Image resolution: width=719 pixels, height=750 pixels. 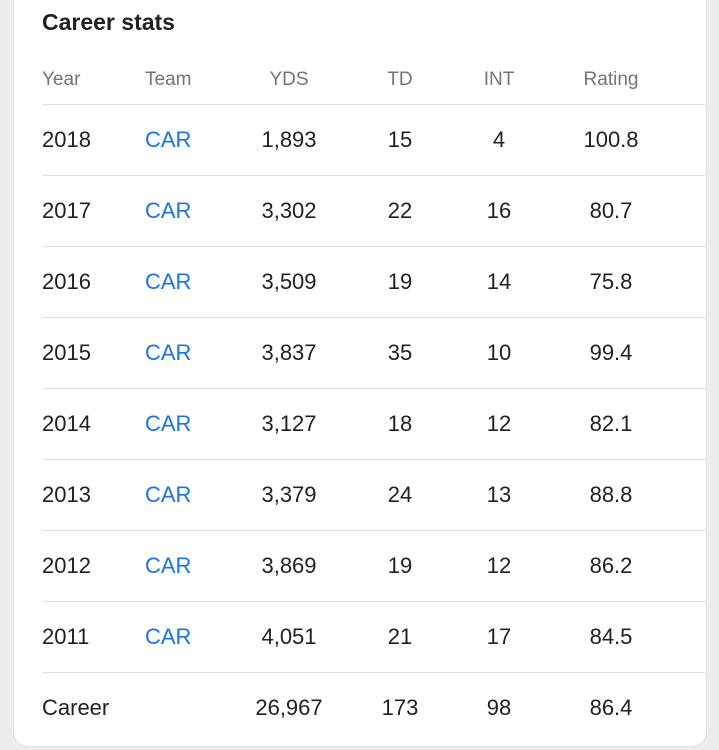 What do you see at coordinates (93, 211) in the screenshot?
I see `year-cell: 2017` at bounding box center [93, 211].